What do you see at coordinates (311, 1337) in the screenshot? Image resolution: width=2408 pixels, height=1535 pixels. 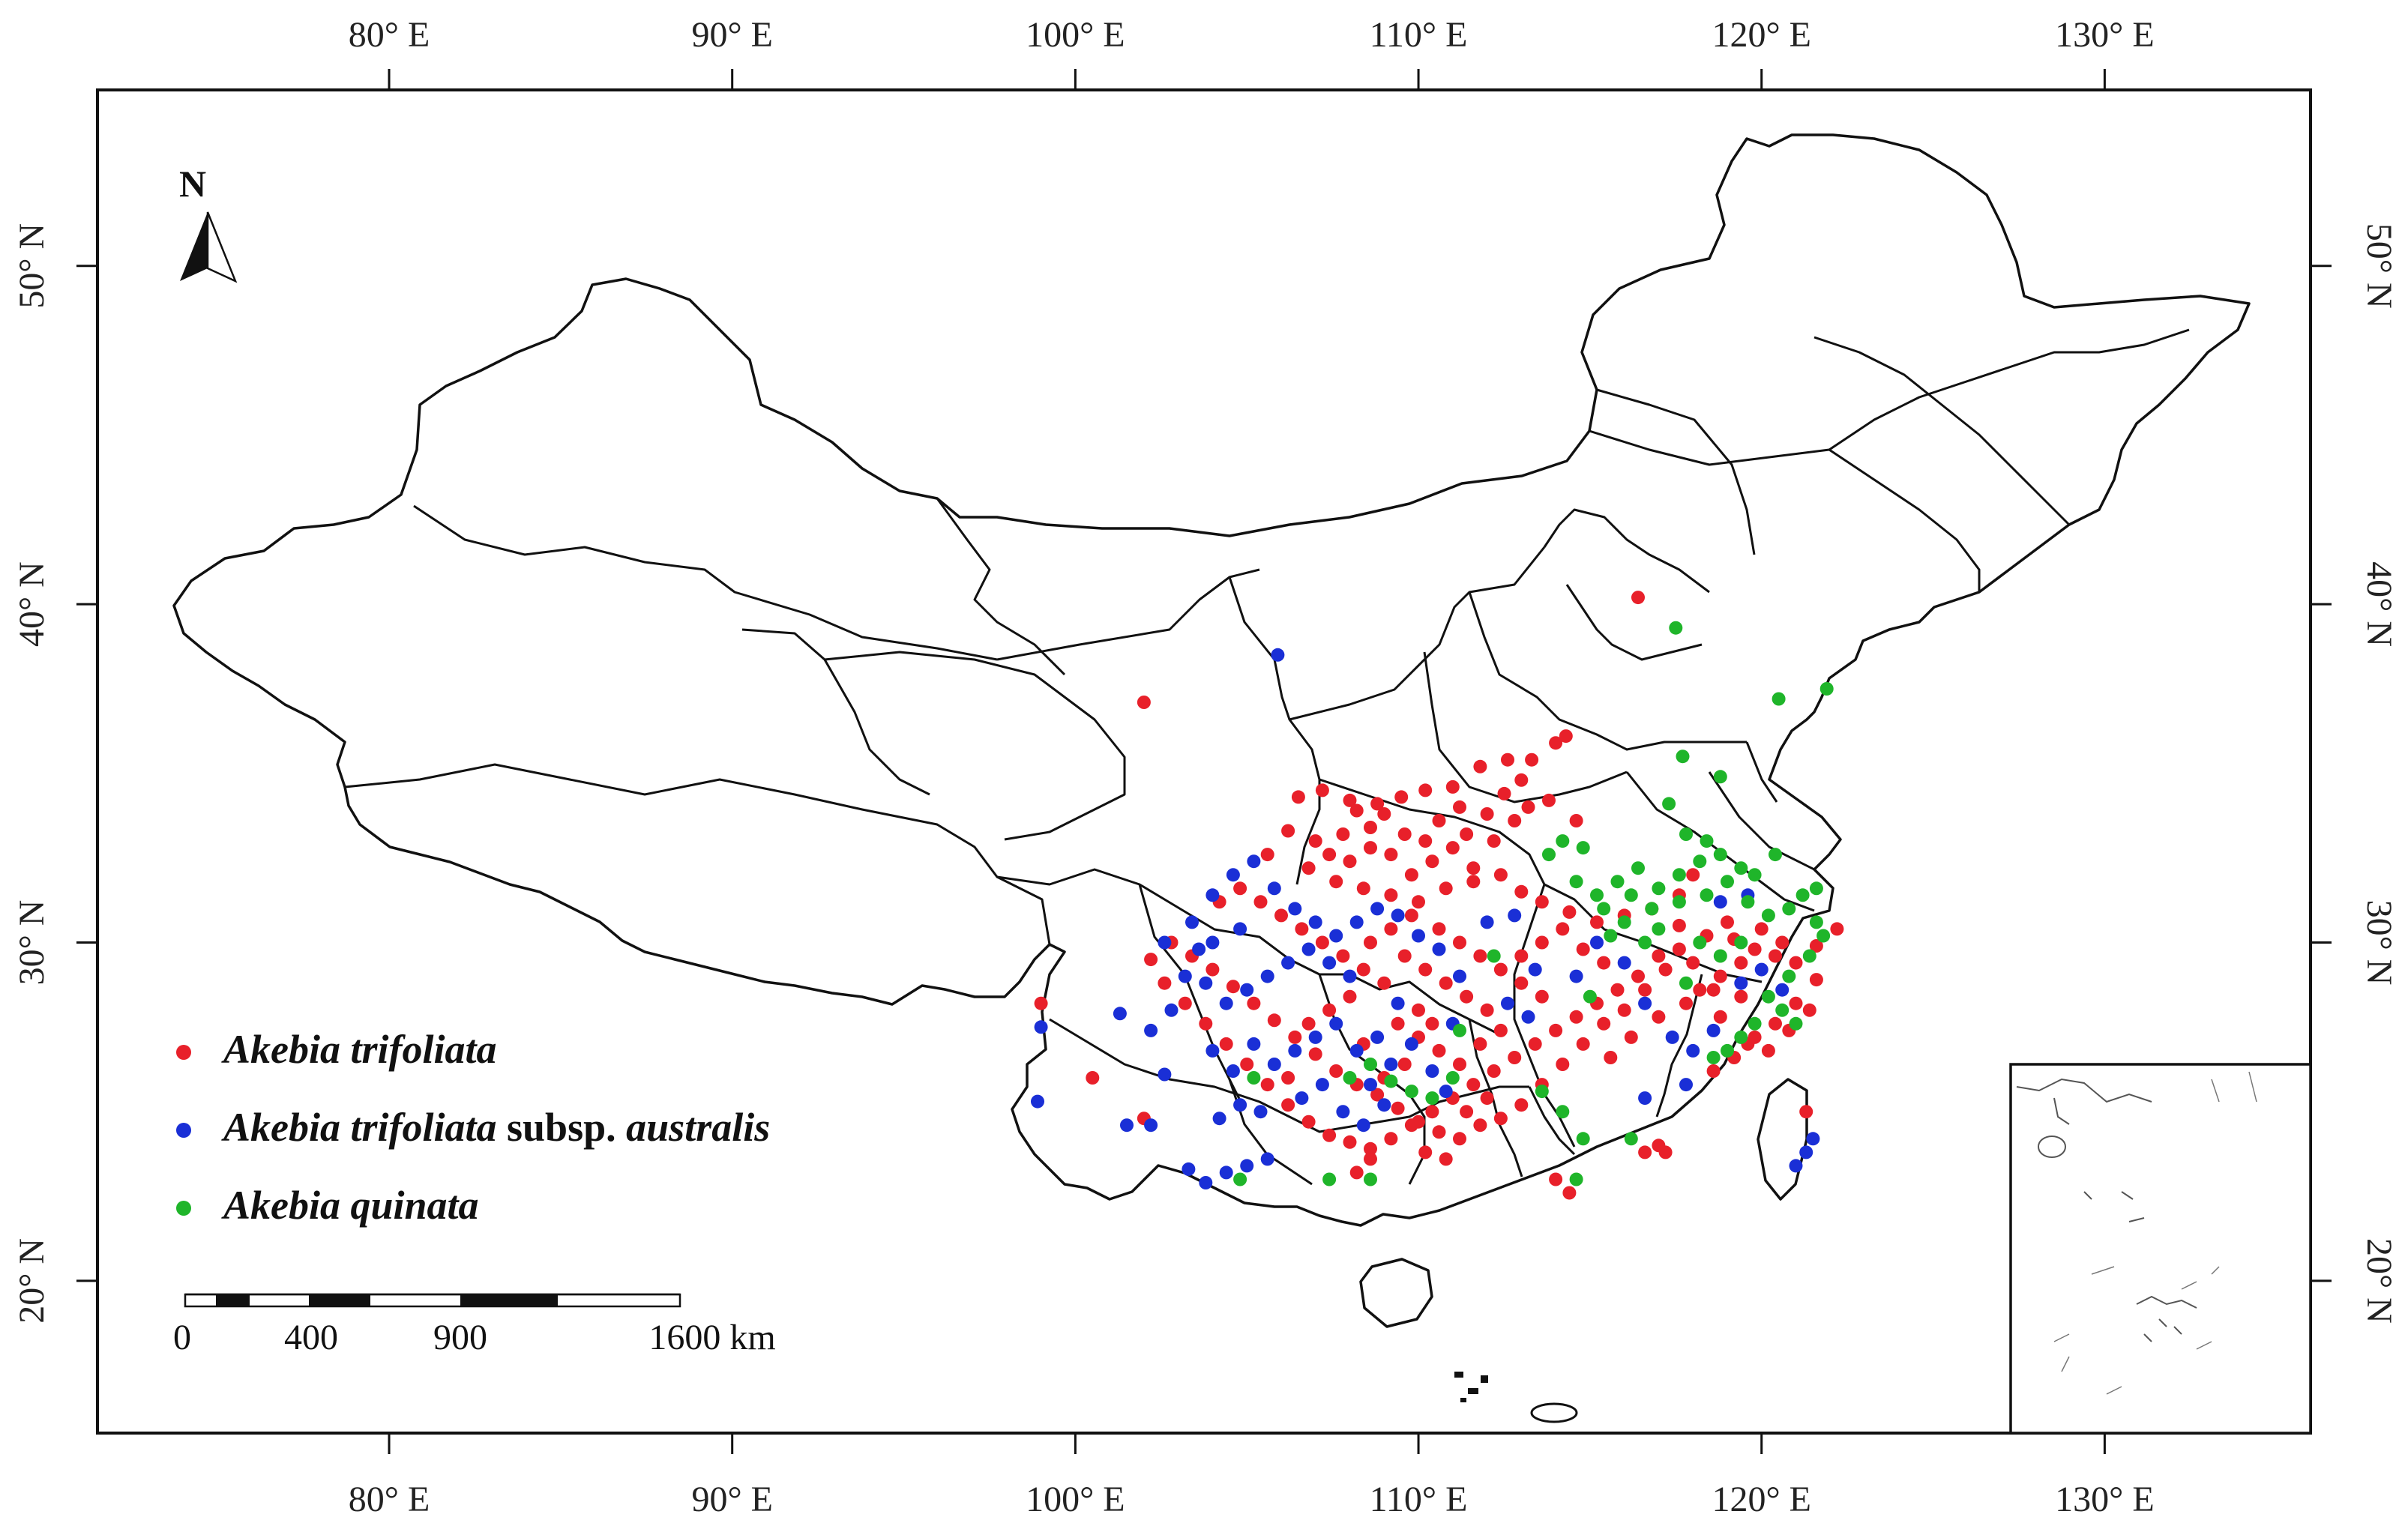 I see `scale-label: 400` at bounding box center [311, 1337].